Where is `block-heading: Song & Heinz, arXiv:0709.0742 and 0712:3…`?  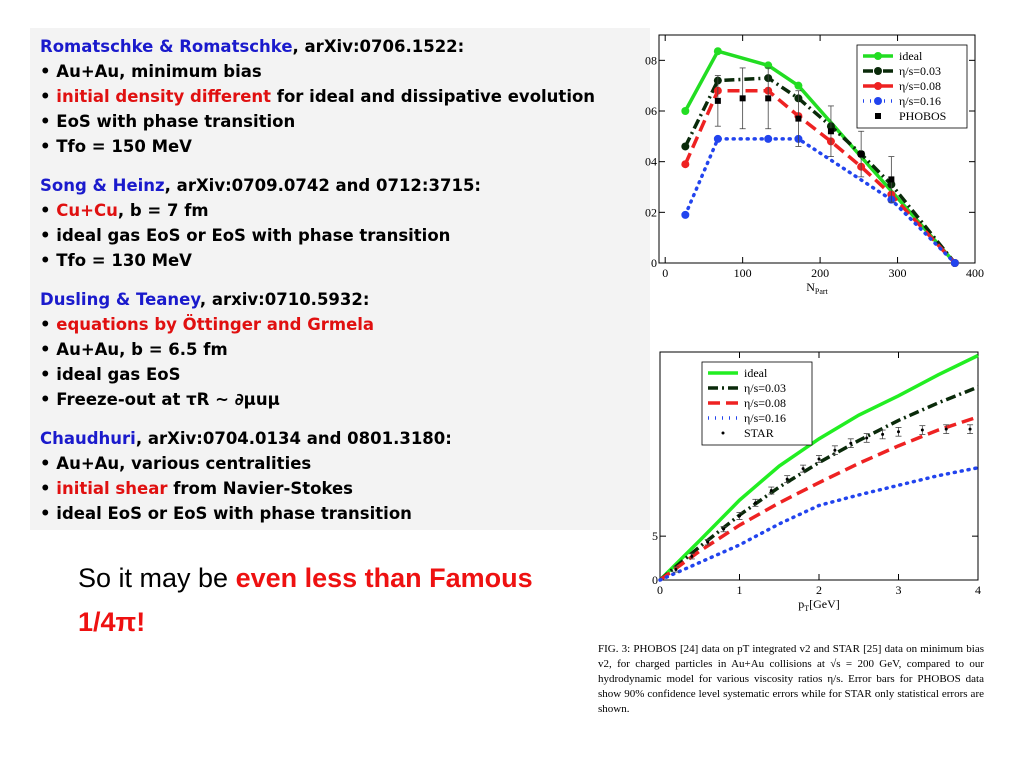
block-heading: Song & Heinz, arXiv:0709.0742 and 0712:3… is located at coordinates (345, 185).